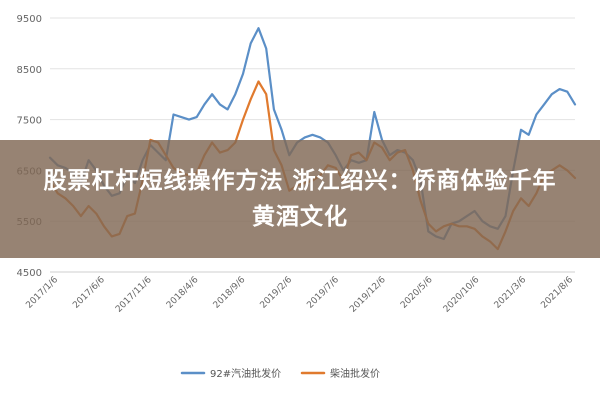  Describe the element at coordinates (183, 293) in the screenshot. I see `x-tick-label: 2018/4/6` at that location.